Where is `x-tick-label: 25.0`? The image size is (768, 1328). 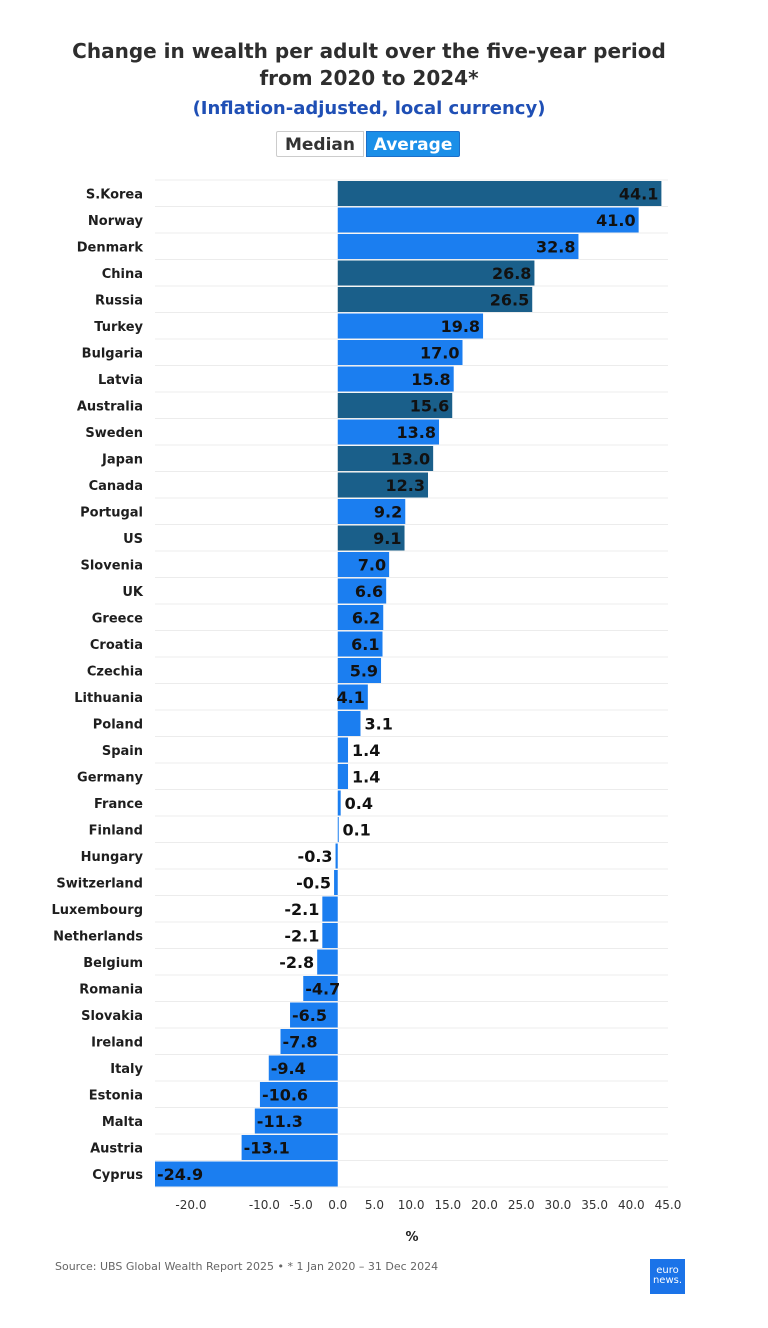 x-tick-label: 25.0 is located at coordinates (521, 1205).